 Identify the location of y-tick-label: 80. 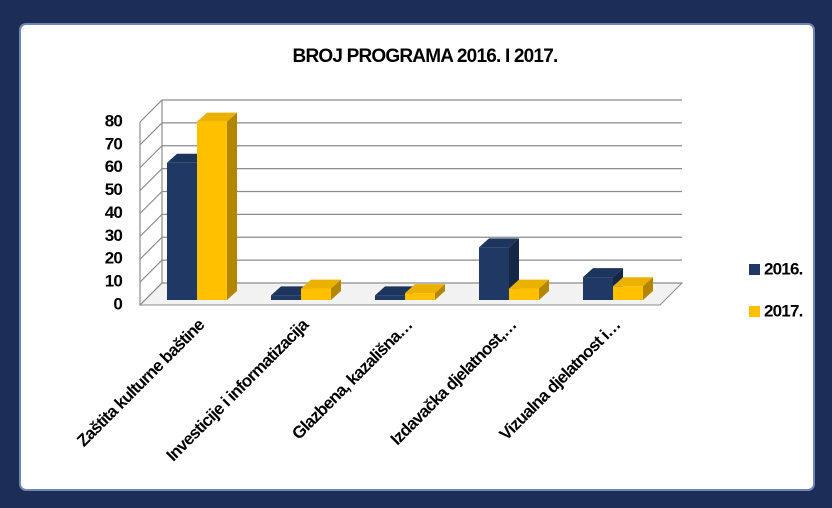
(114, 120).